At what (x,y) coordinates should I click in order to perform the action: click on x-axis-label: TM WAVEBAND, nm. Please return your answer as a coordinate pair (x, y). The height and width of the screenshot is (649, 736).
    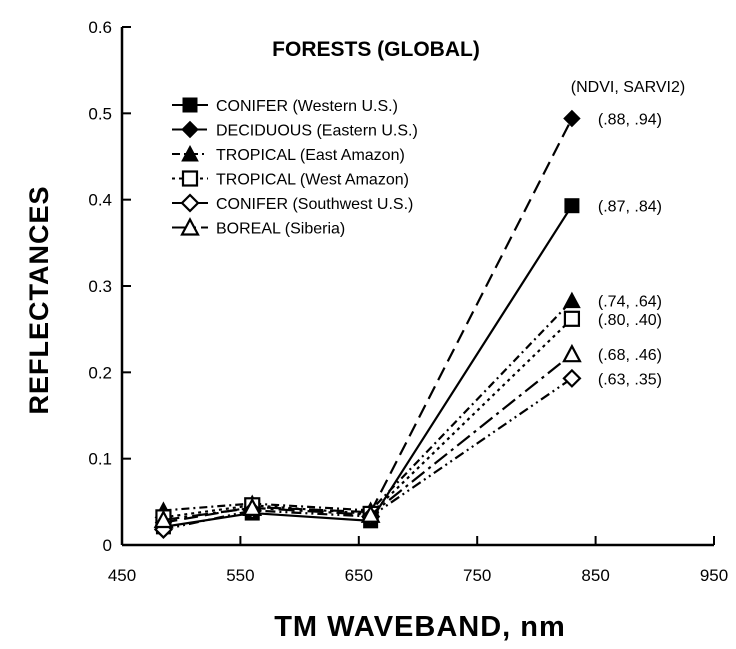
    Looking at the image, I should click on (420, 627).